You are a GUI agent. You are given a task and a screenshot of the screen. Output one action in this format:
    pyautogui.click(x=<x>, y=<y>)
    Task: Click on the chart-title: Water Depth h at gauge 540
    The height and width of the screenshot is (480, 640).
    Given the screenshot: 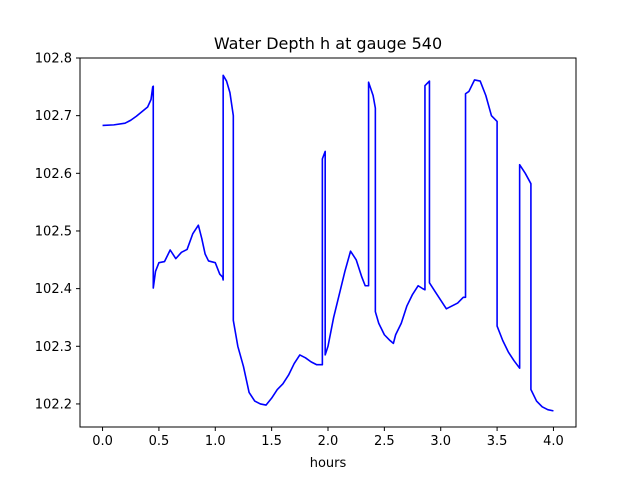 What is the action you would take?
    pyautogui.click(x=328, y=43)
    